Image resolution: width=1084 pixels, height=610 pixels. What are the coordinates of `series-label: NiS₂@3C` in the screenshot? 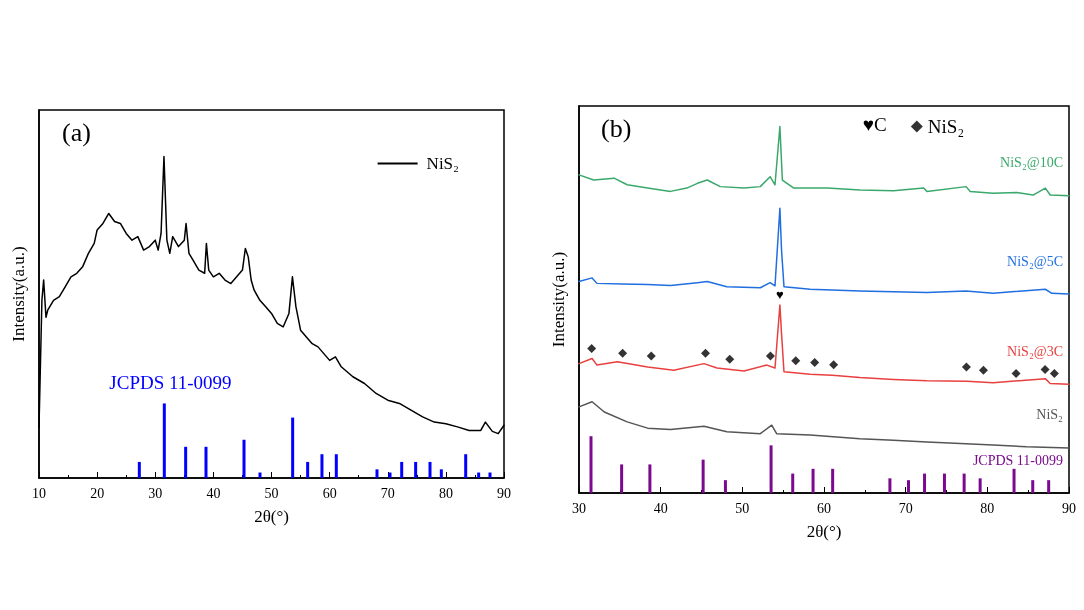 It's located at (1035, 351).